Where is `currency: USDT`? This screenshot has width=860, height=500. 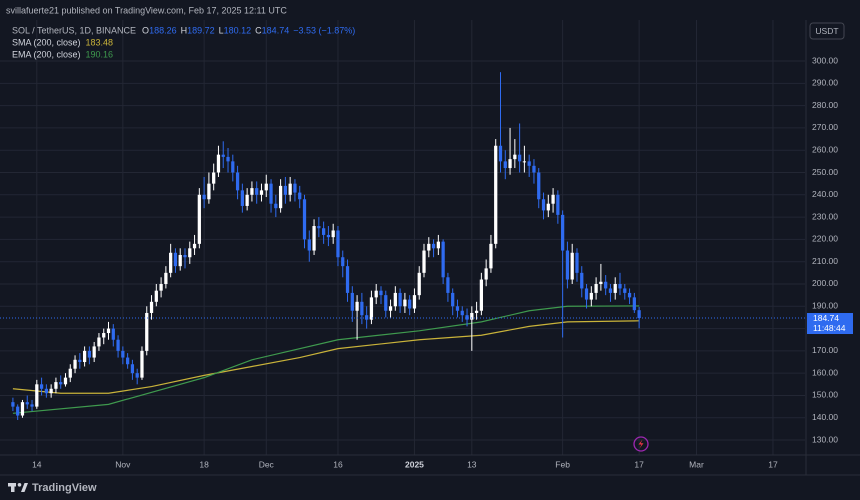
currency: USDT is located at coordinates (826, 31).